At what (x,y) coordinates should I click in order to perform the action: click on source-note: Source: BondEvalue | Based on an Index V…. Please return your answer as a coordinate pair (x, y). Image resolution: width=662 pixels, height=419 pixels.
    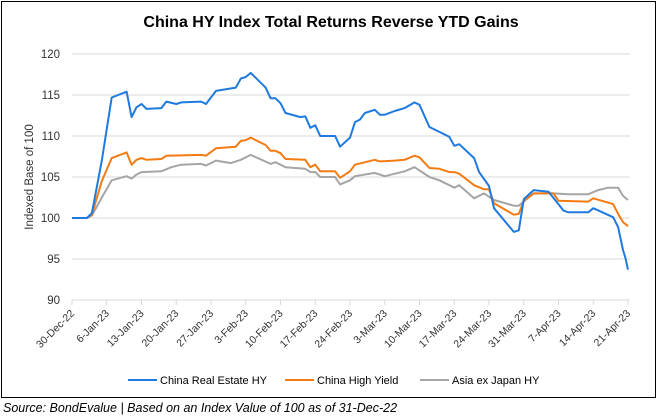
    Looking at the image, I should click on (200, 408).